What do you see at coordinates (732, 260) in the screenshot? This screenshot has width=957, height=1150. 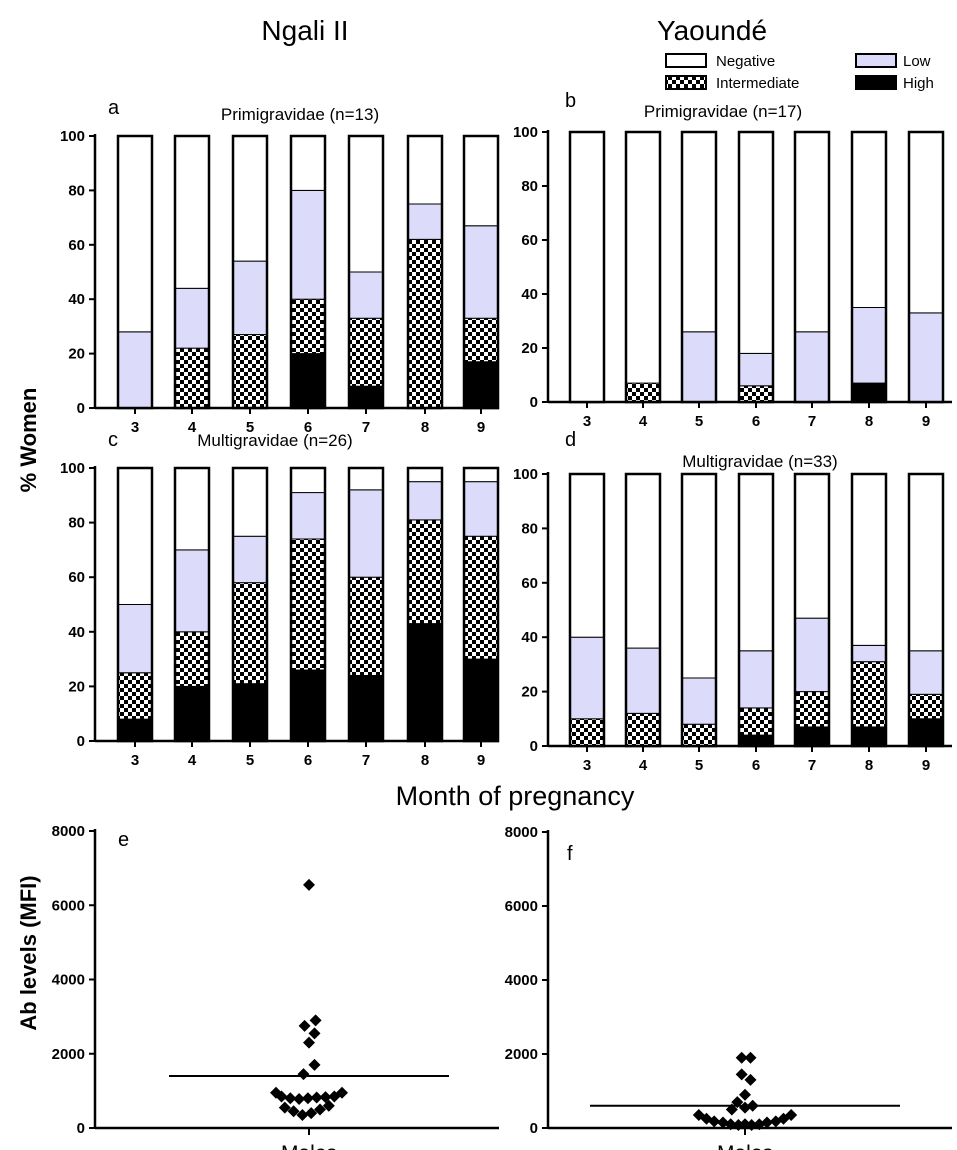 I see `panel-b: b 0 20 40 60 80 100 Primigravidae (n=17) 3 4 5 6 7 8 9` at bounding box center [732, 260].